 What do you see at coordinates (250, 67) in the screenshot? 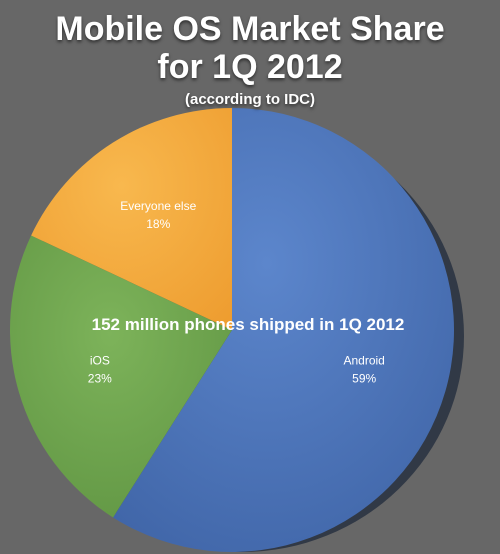
I see `chart-title-line-2: for 1Q 2012` at bounding box center [250, 67].